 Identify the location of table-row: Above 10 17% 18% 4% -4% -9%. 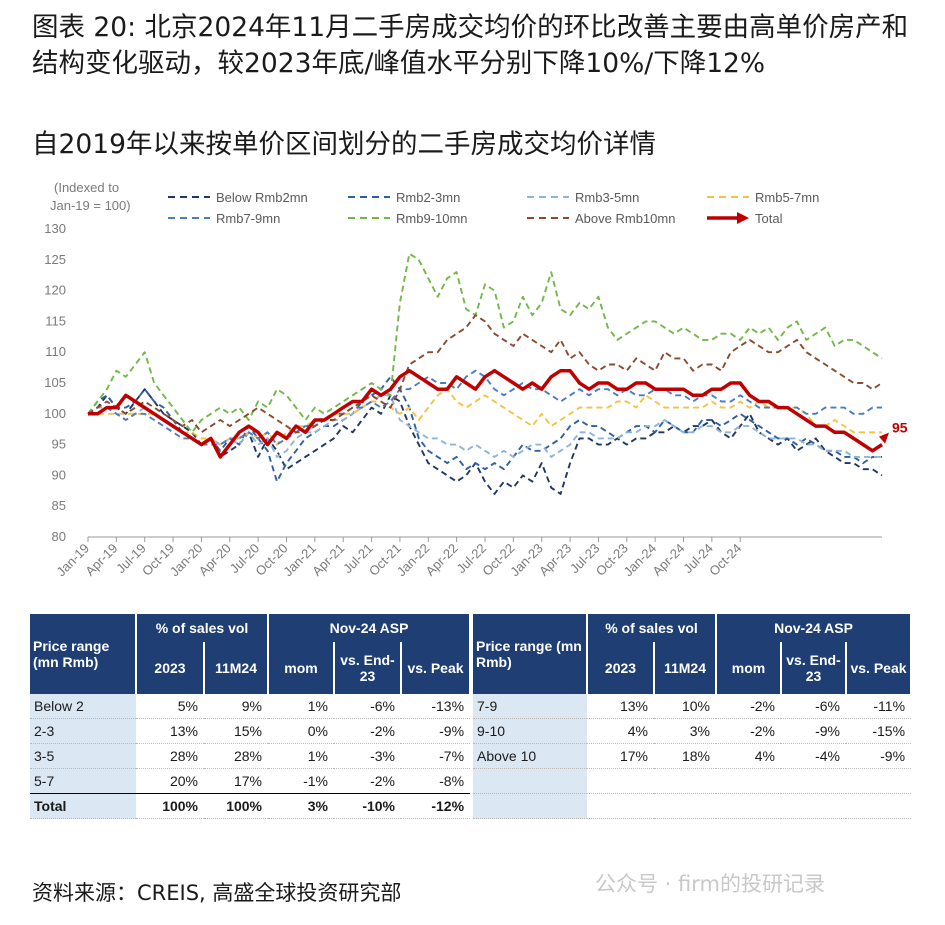
(692, 756).